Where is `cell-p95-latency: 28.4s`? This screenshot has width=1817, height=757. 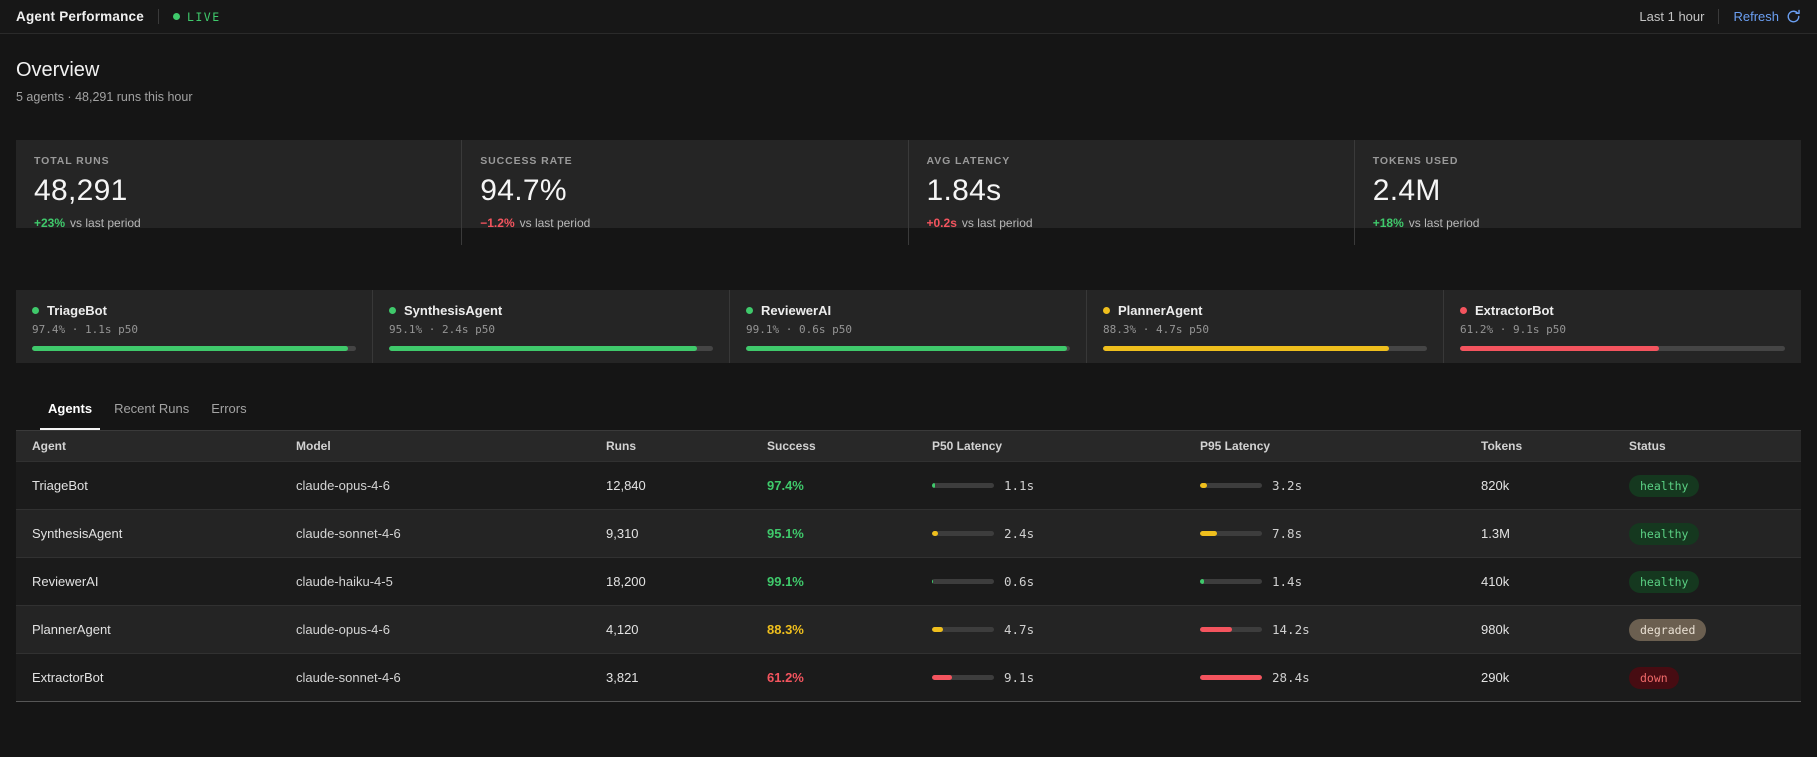 cell-p95-latency: 28.4s is located at coordinates (1324, 677).